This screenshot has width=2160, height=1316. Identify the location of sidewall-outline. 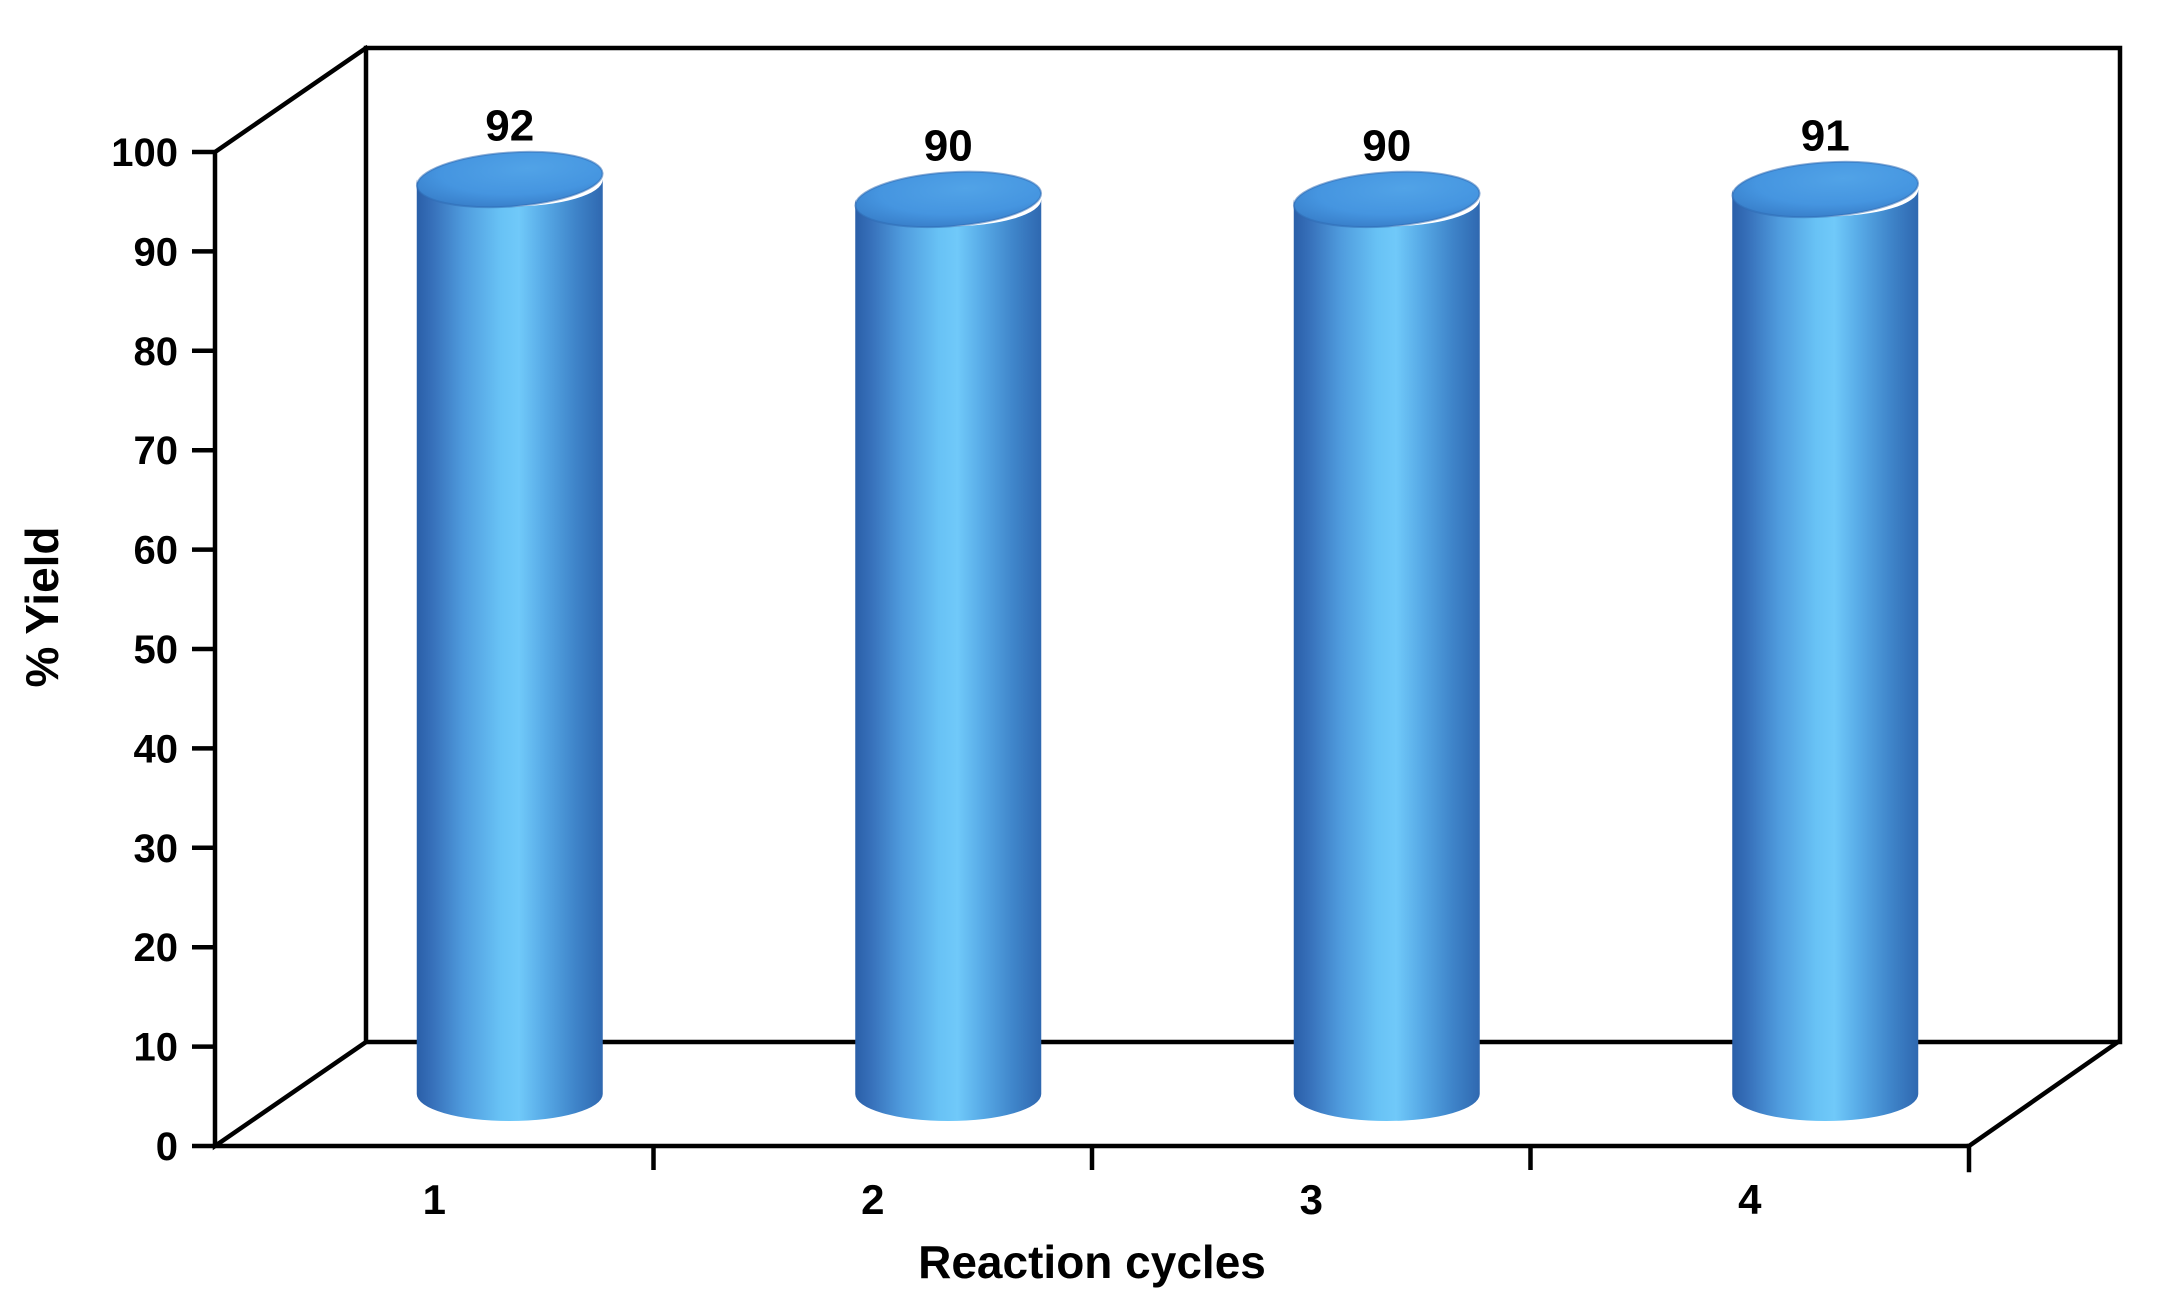
(291, 597).